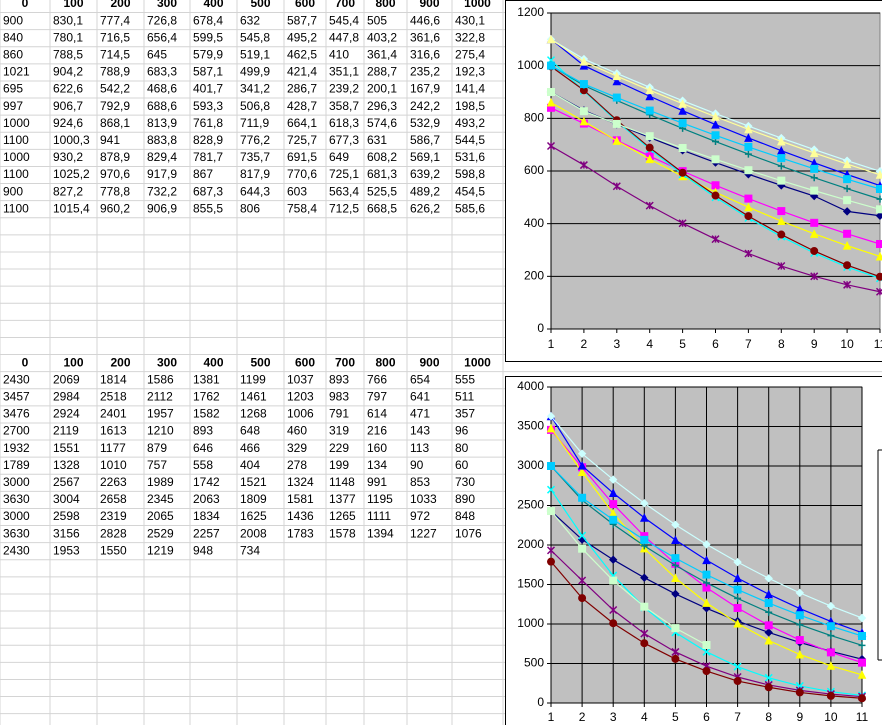 The width and height of the screenshot is (882, 725). I want to click on table-cell: 1581, so click(300, 499).